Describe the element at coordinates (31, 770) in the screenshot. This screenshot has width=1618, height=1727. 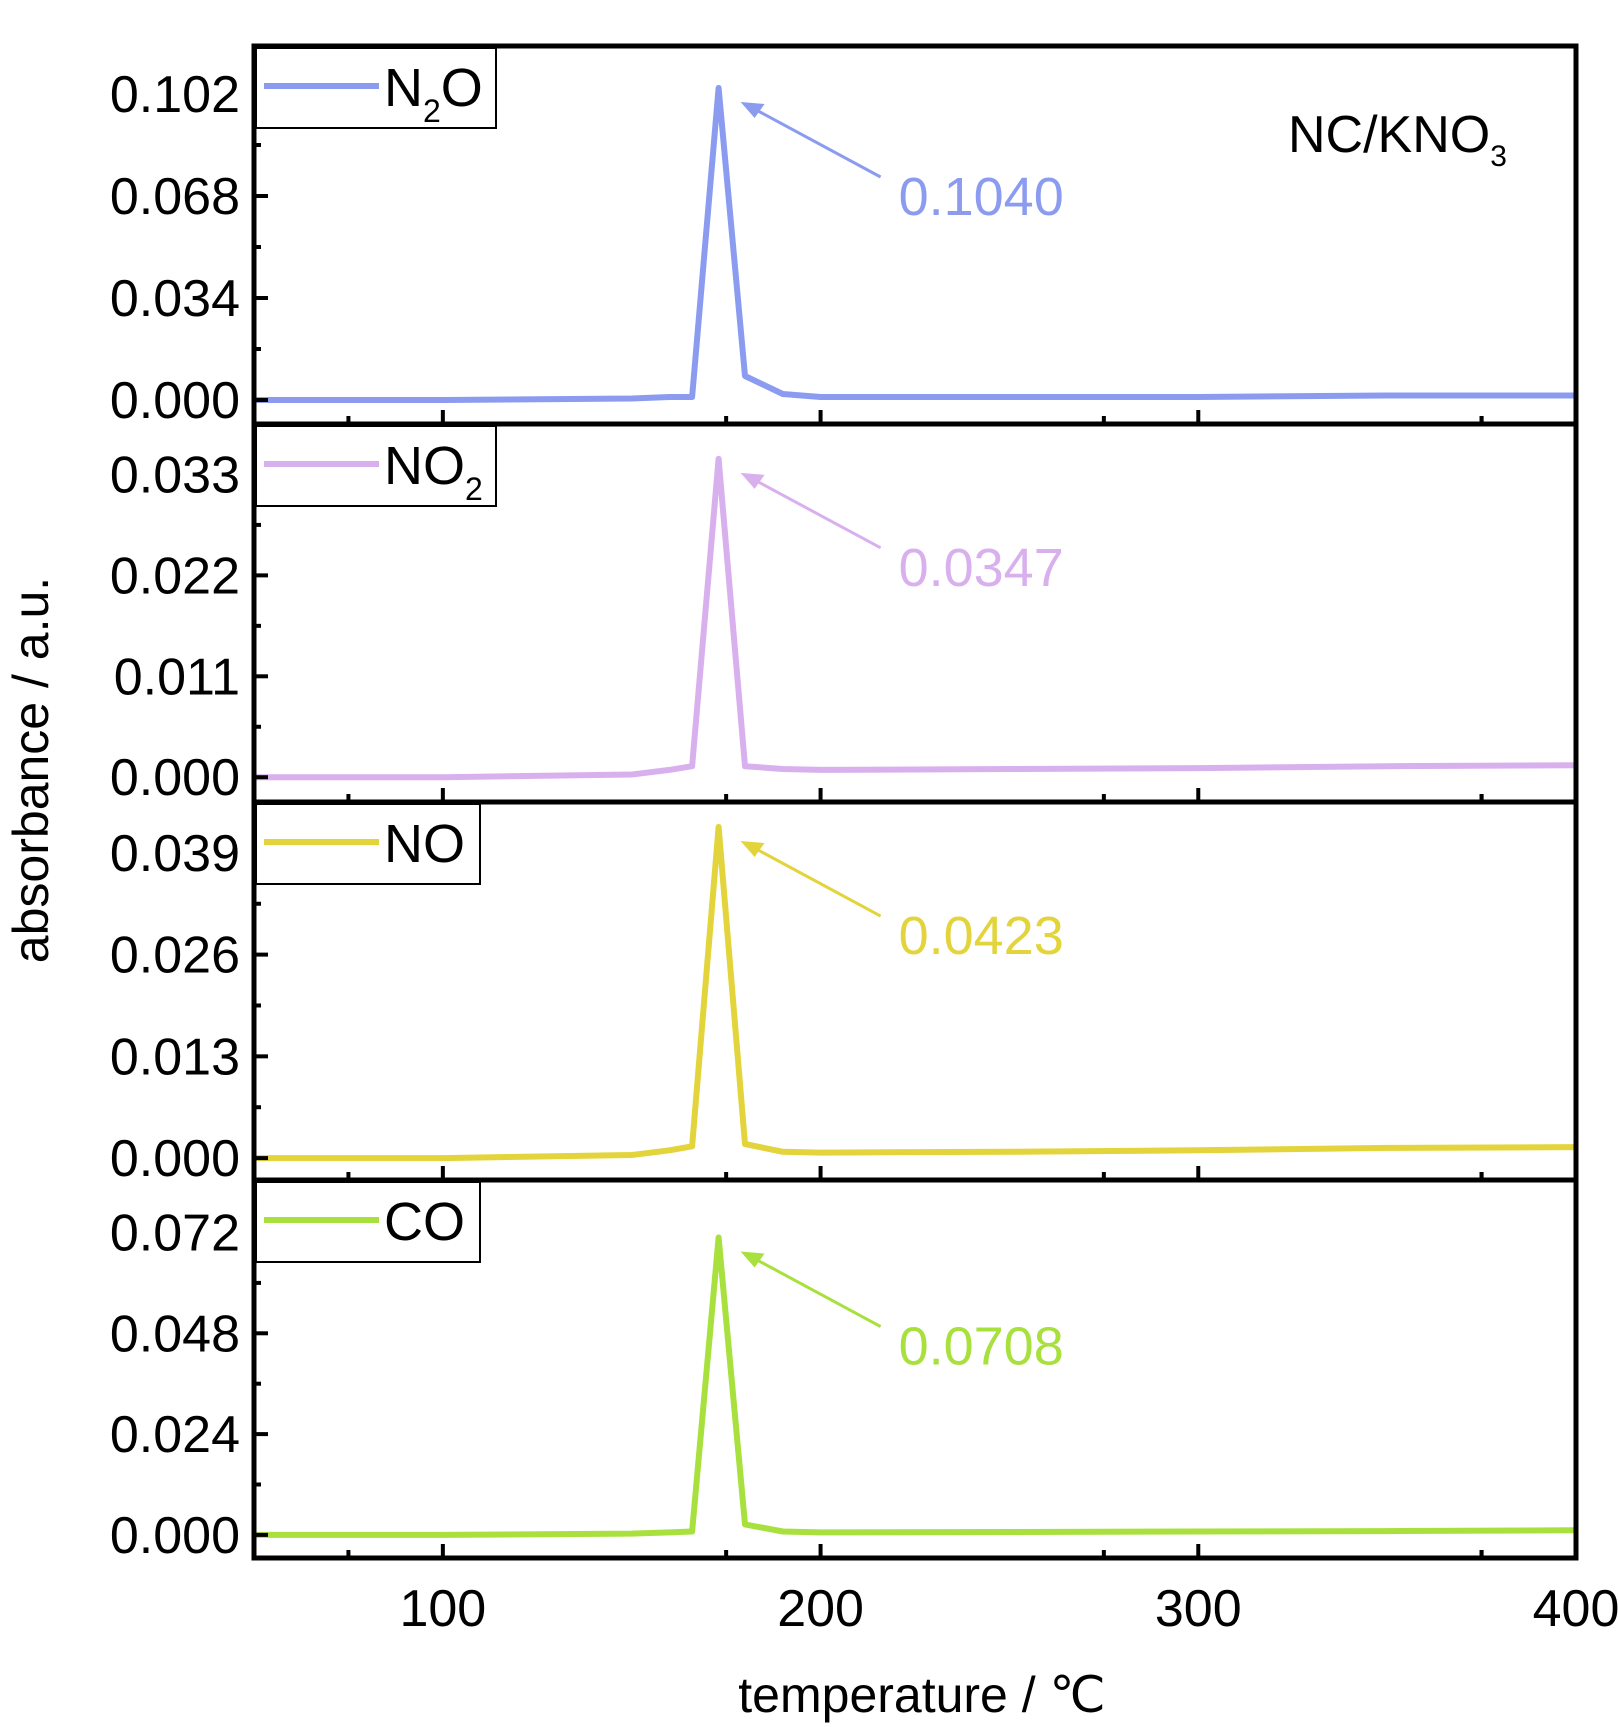
I see `y-axis-label: absorbance / a.u.` at that location.